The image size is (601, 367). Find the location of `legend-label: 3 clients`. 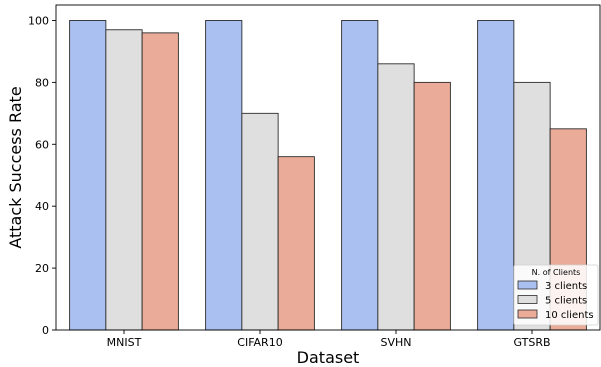

legend-label: 3 clients is located at coordinates (566, 286).